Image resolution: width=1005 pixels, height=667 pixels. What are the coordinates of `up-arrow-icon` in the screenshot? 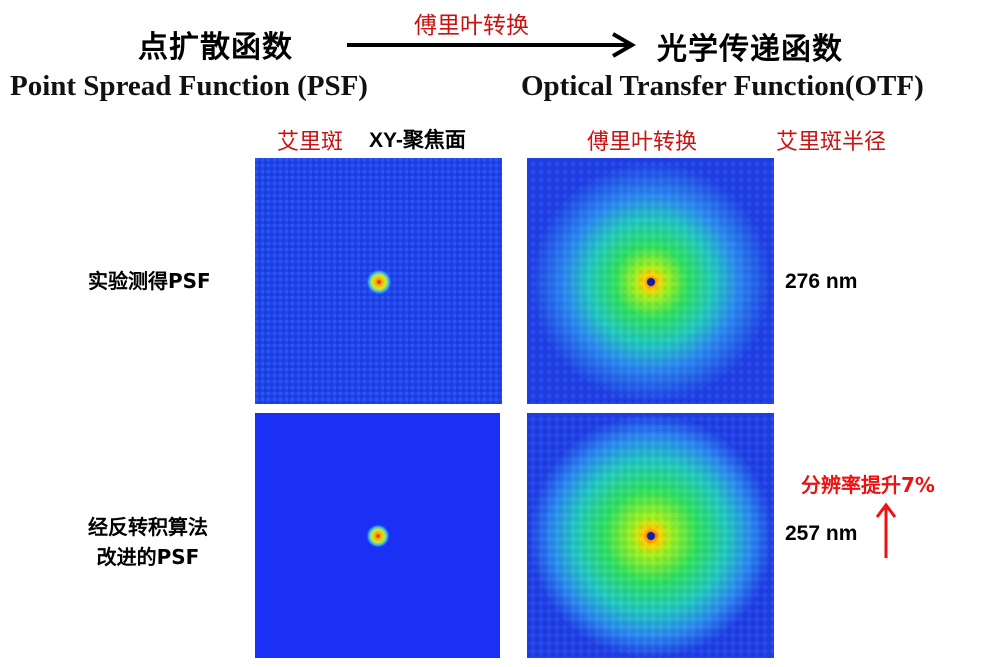 It's located at (886, 530).